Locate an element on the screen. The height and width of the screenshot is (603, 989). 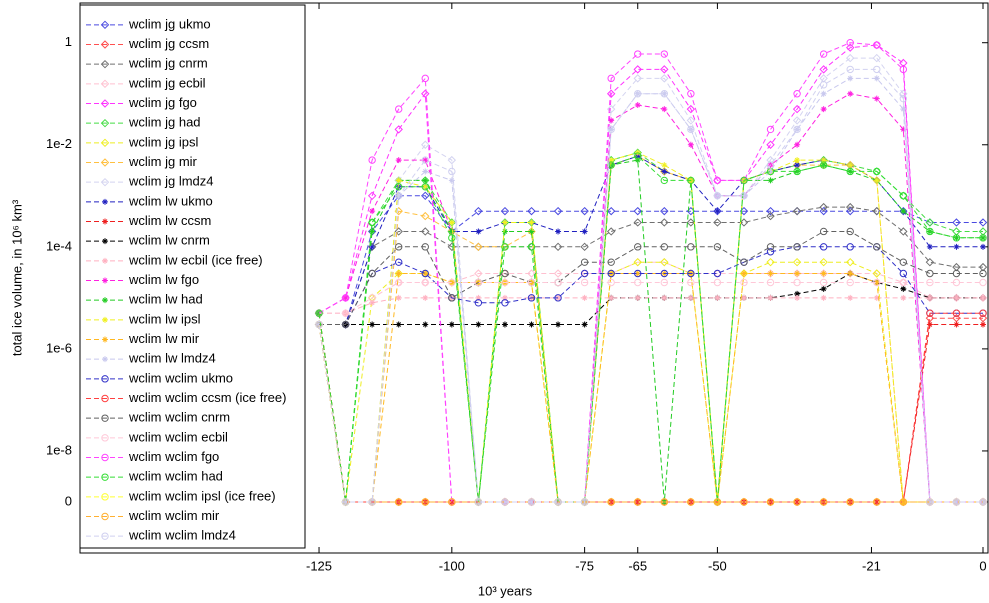
x-tick-label: -65 is located at coordinates (637, 565).